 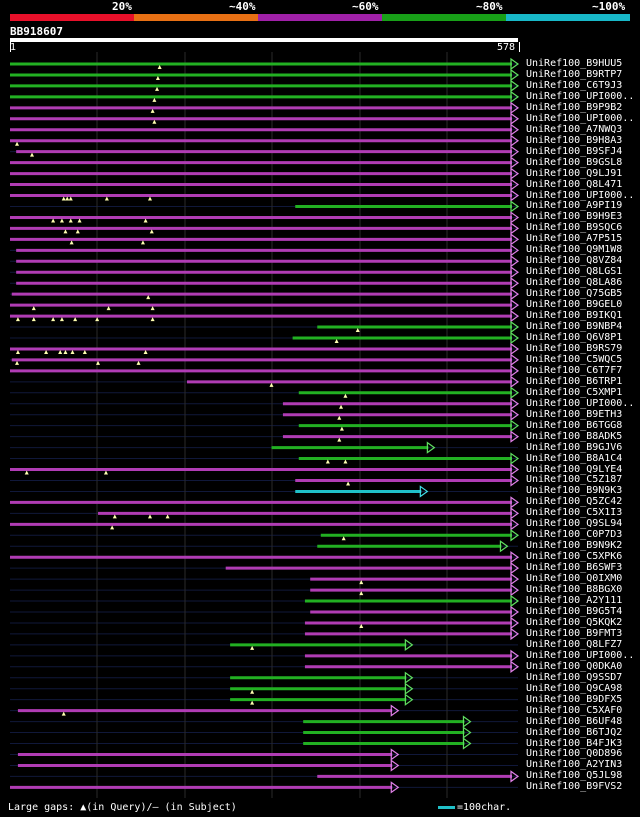 What do you see at coordinates (574, 743) in the screenshot?
I see `hit-label: UniRef100_B4FJK3` at bounding box center [574, 743].